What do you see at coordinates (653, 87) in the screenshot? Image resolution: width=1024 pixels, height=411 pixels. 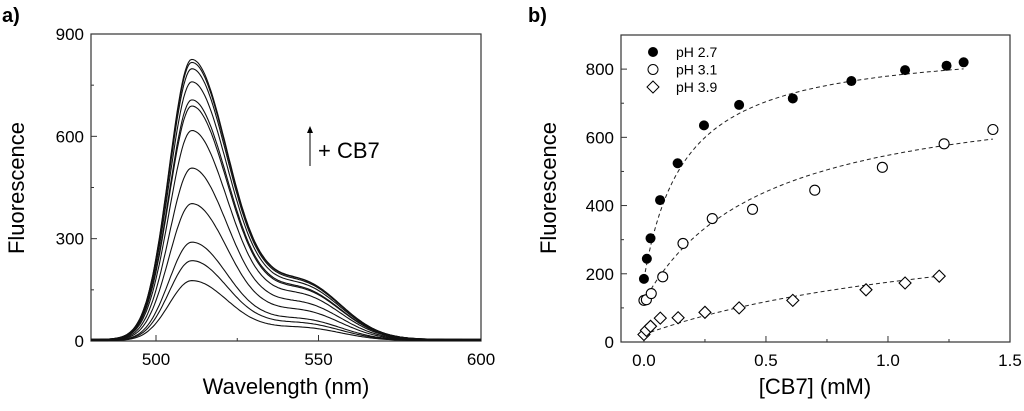 I see `legend-marker-diamond` at bounding box center [653, 87].